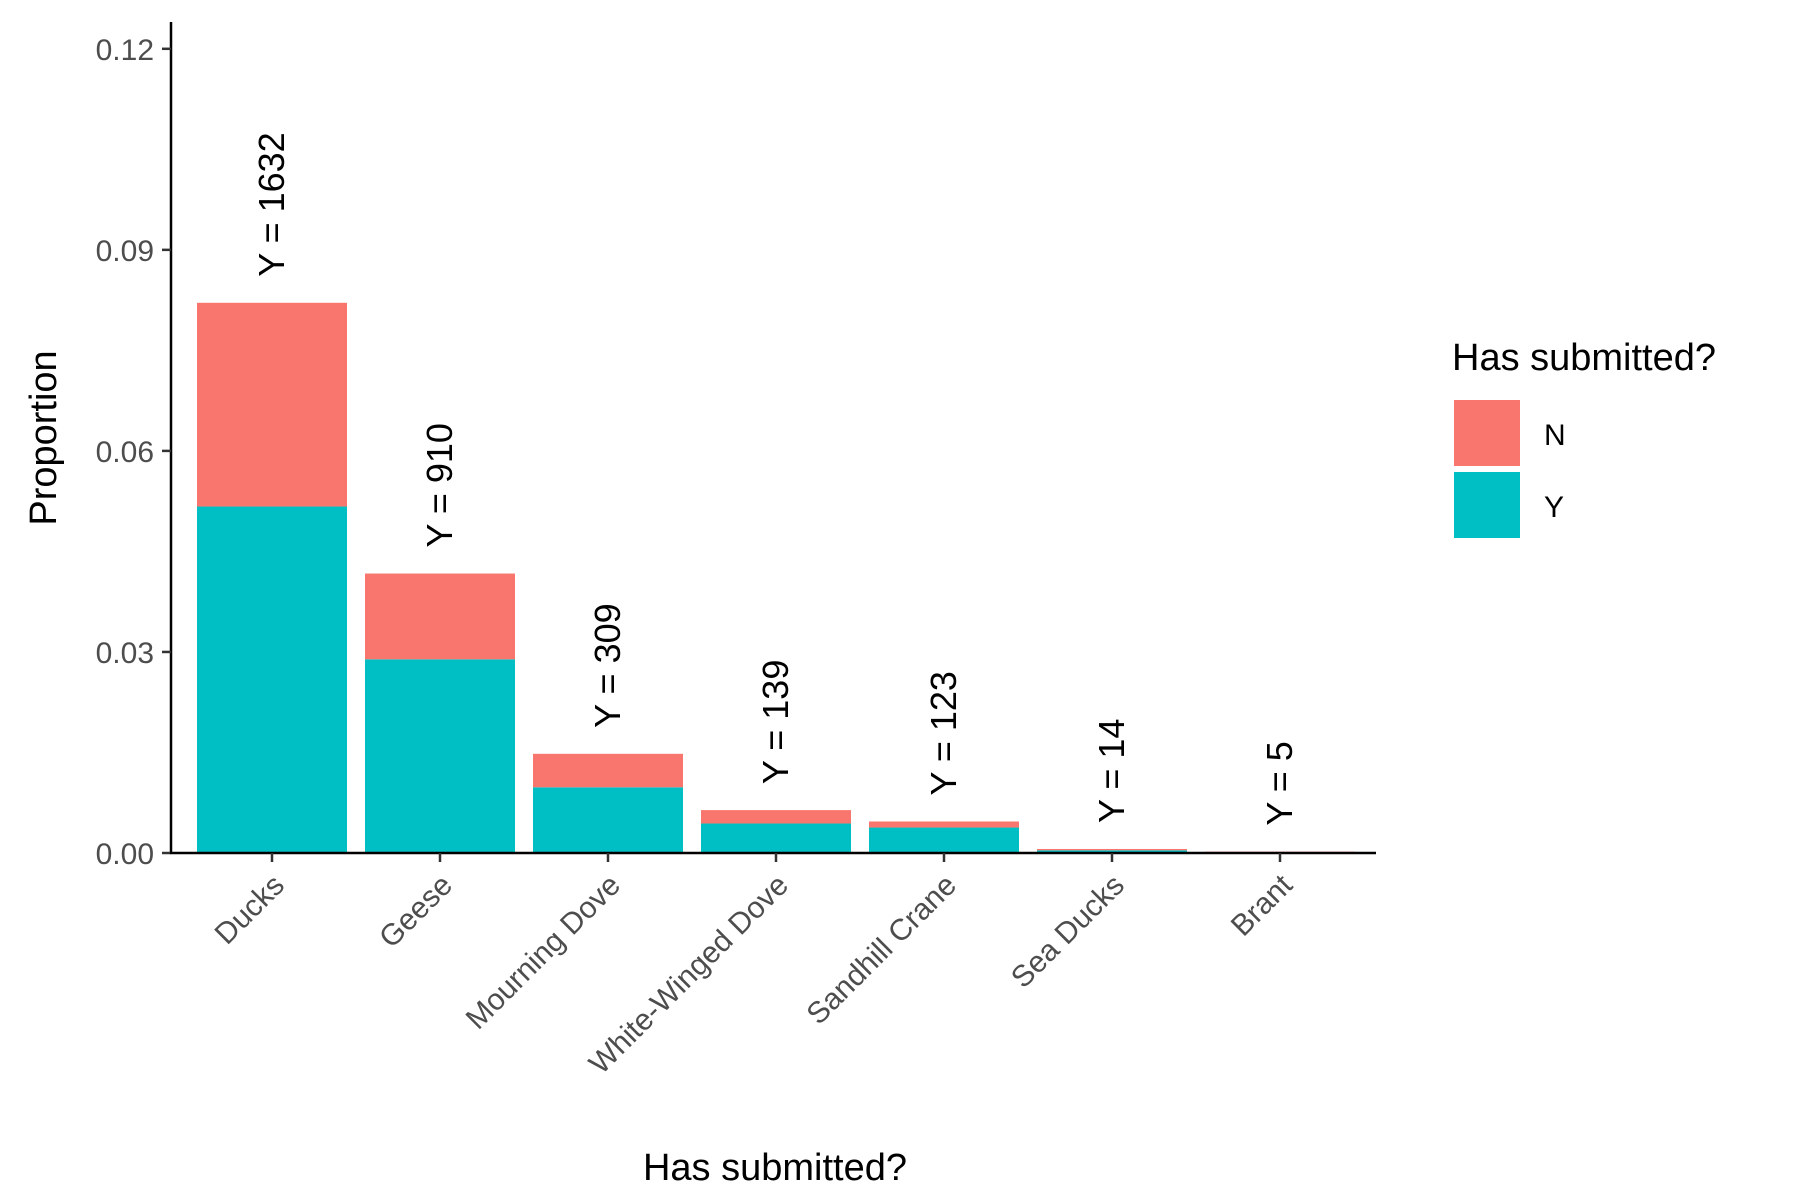 This screenshot has width=1800, height=1200. What do you see at coordinates (125, 50) in the screenshot?
I see `y-tick-label: 0.12` at bounding box center [125, 50].